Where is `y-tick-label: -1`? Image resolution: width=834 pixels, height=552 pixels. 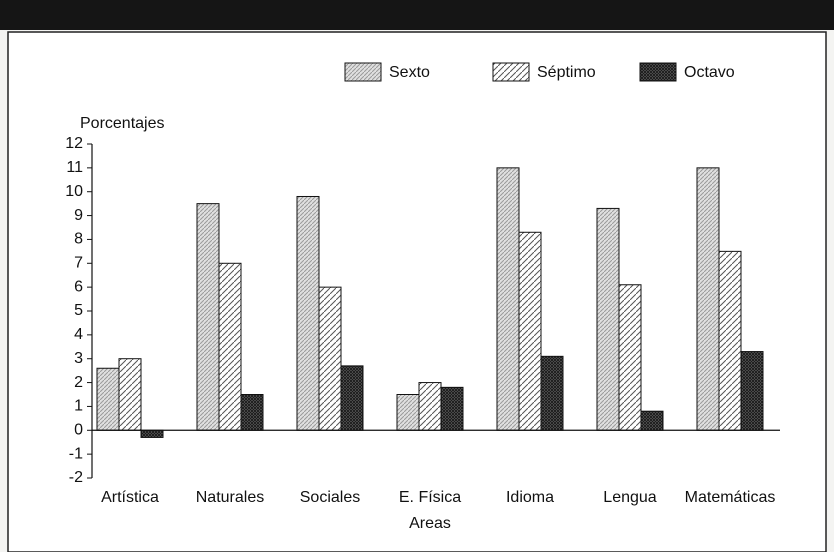
y-tick-label: -1 is located at coordinates (76, 453).